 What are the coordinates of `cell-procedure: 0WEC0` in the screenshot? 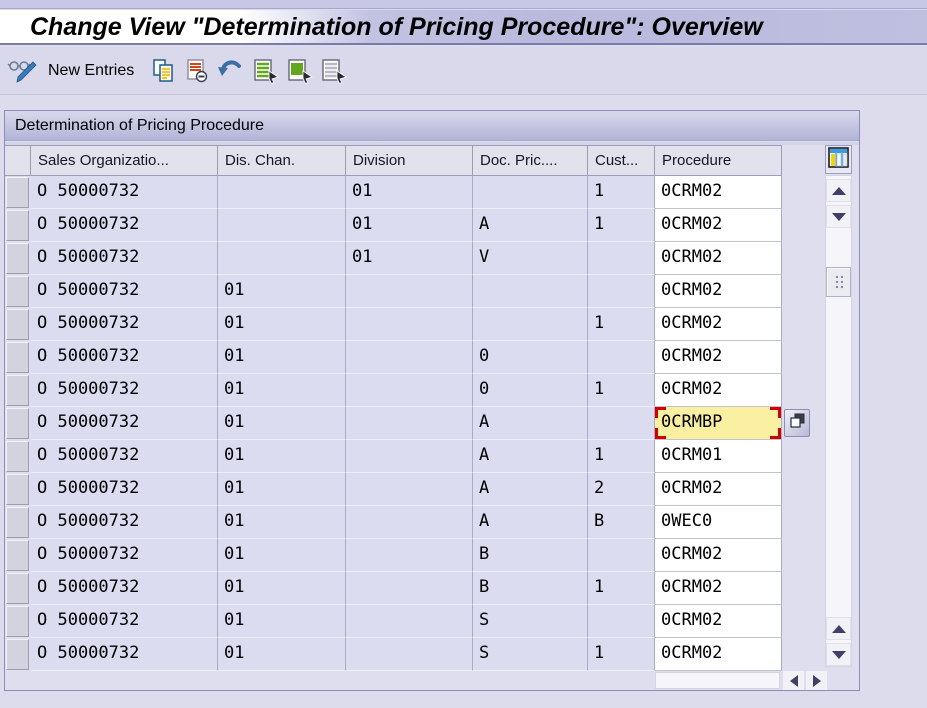 It's located at (718, 522).